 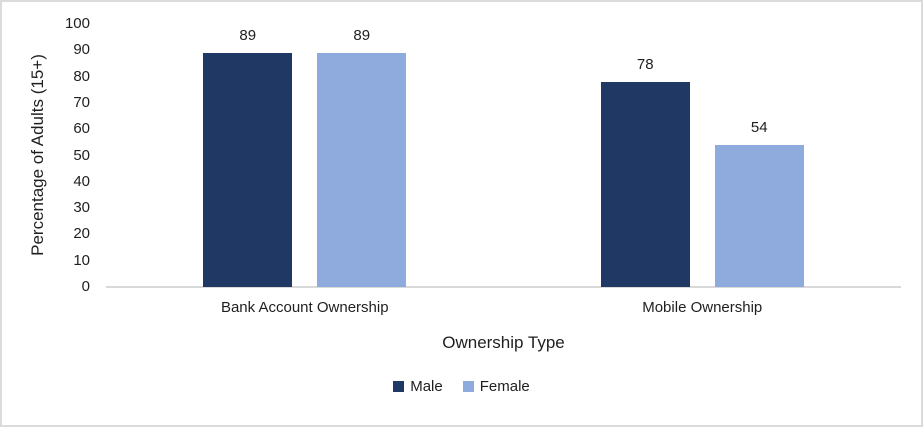 I want to click on data-label: 78, so click(x=645, y=64).